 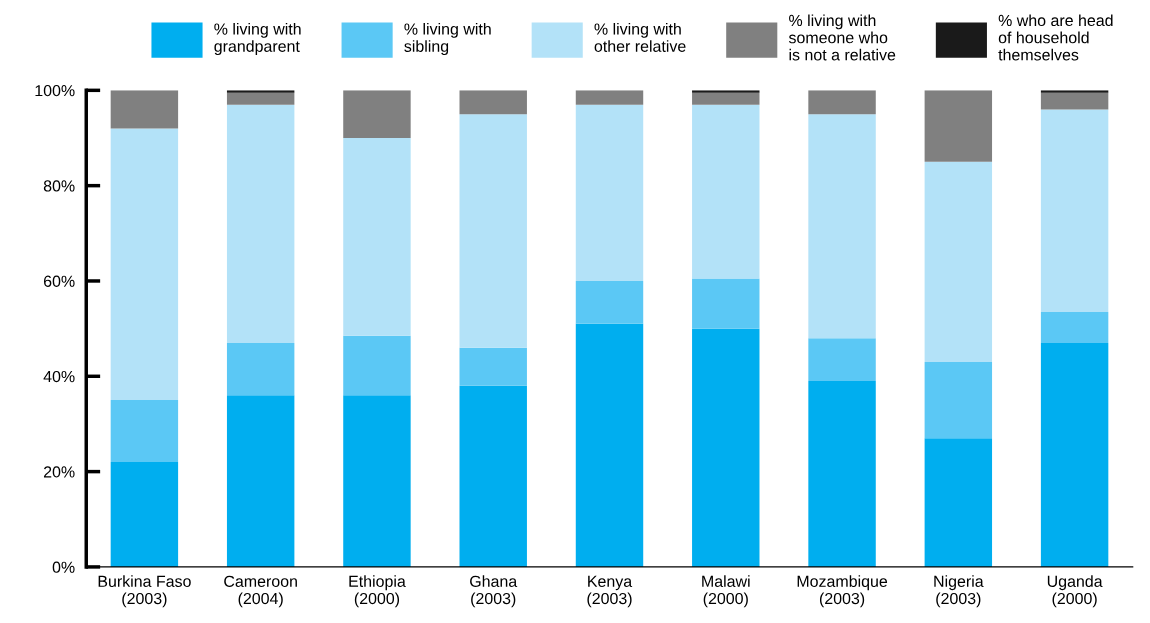 I want to click on x-tick-label: Nigeria (2003), so click(x=959, y=591).